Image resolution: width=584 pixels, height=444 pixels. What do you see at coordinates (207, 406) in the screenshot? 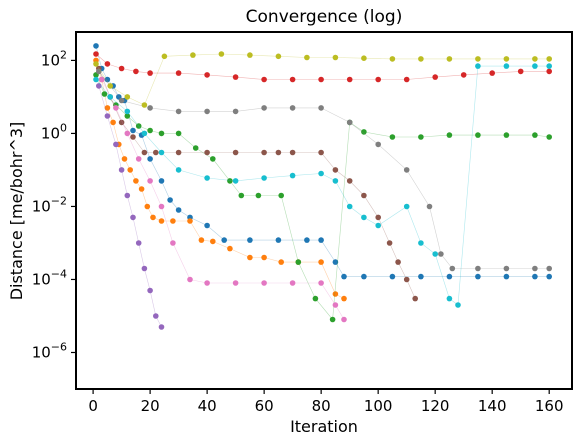
I see `x-tick-label: 40` at bounding box center [207, 406].